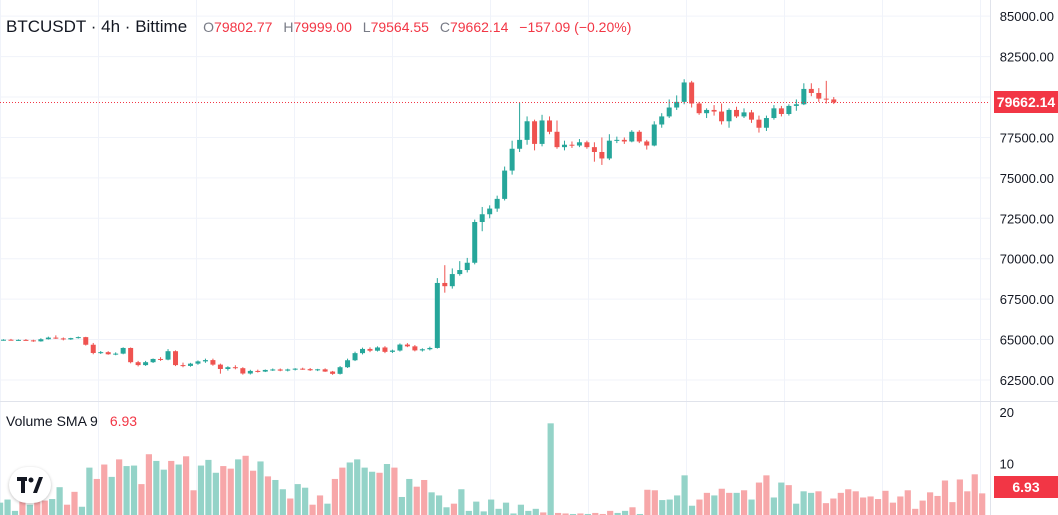 This screenshot has width=1058, height=515. I want to click on tradingview-logo-icon, so click(30, 485).